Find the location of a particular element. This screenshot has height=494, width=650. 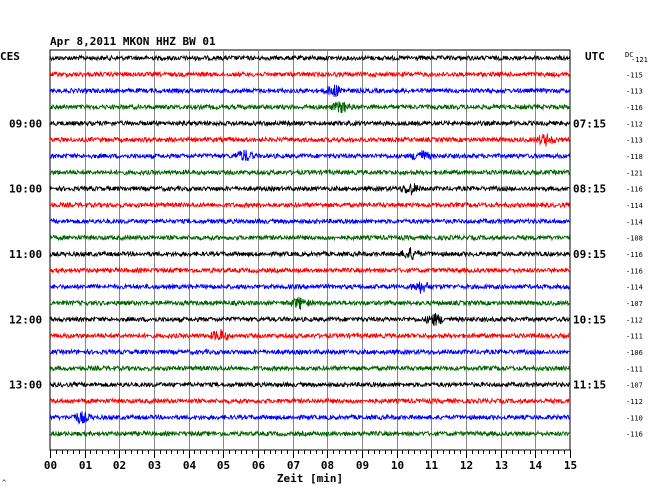

left-hour-label: 11:00 is located at coordinates (25, 254).